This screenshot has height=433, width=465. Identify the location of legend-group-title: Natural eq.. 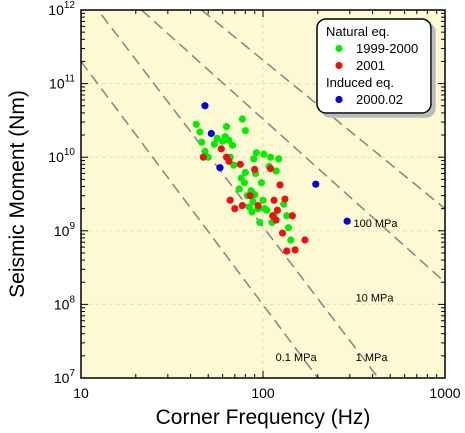
(358, 31).